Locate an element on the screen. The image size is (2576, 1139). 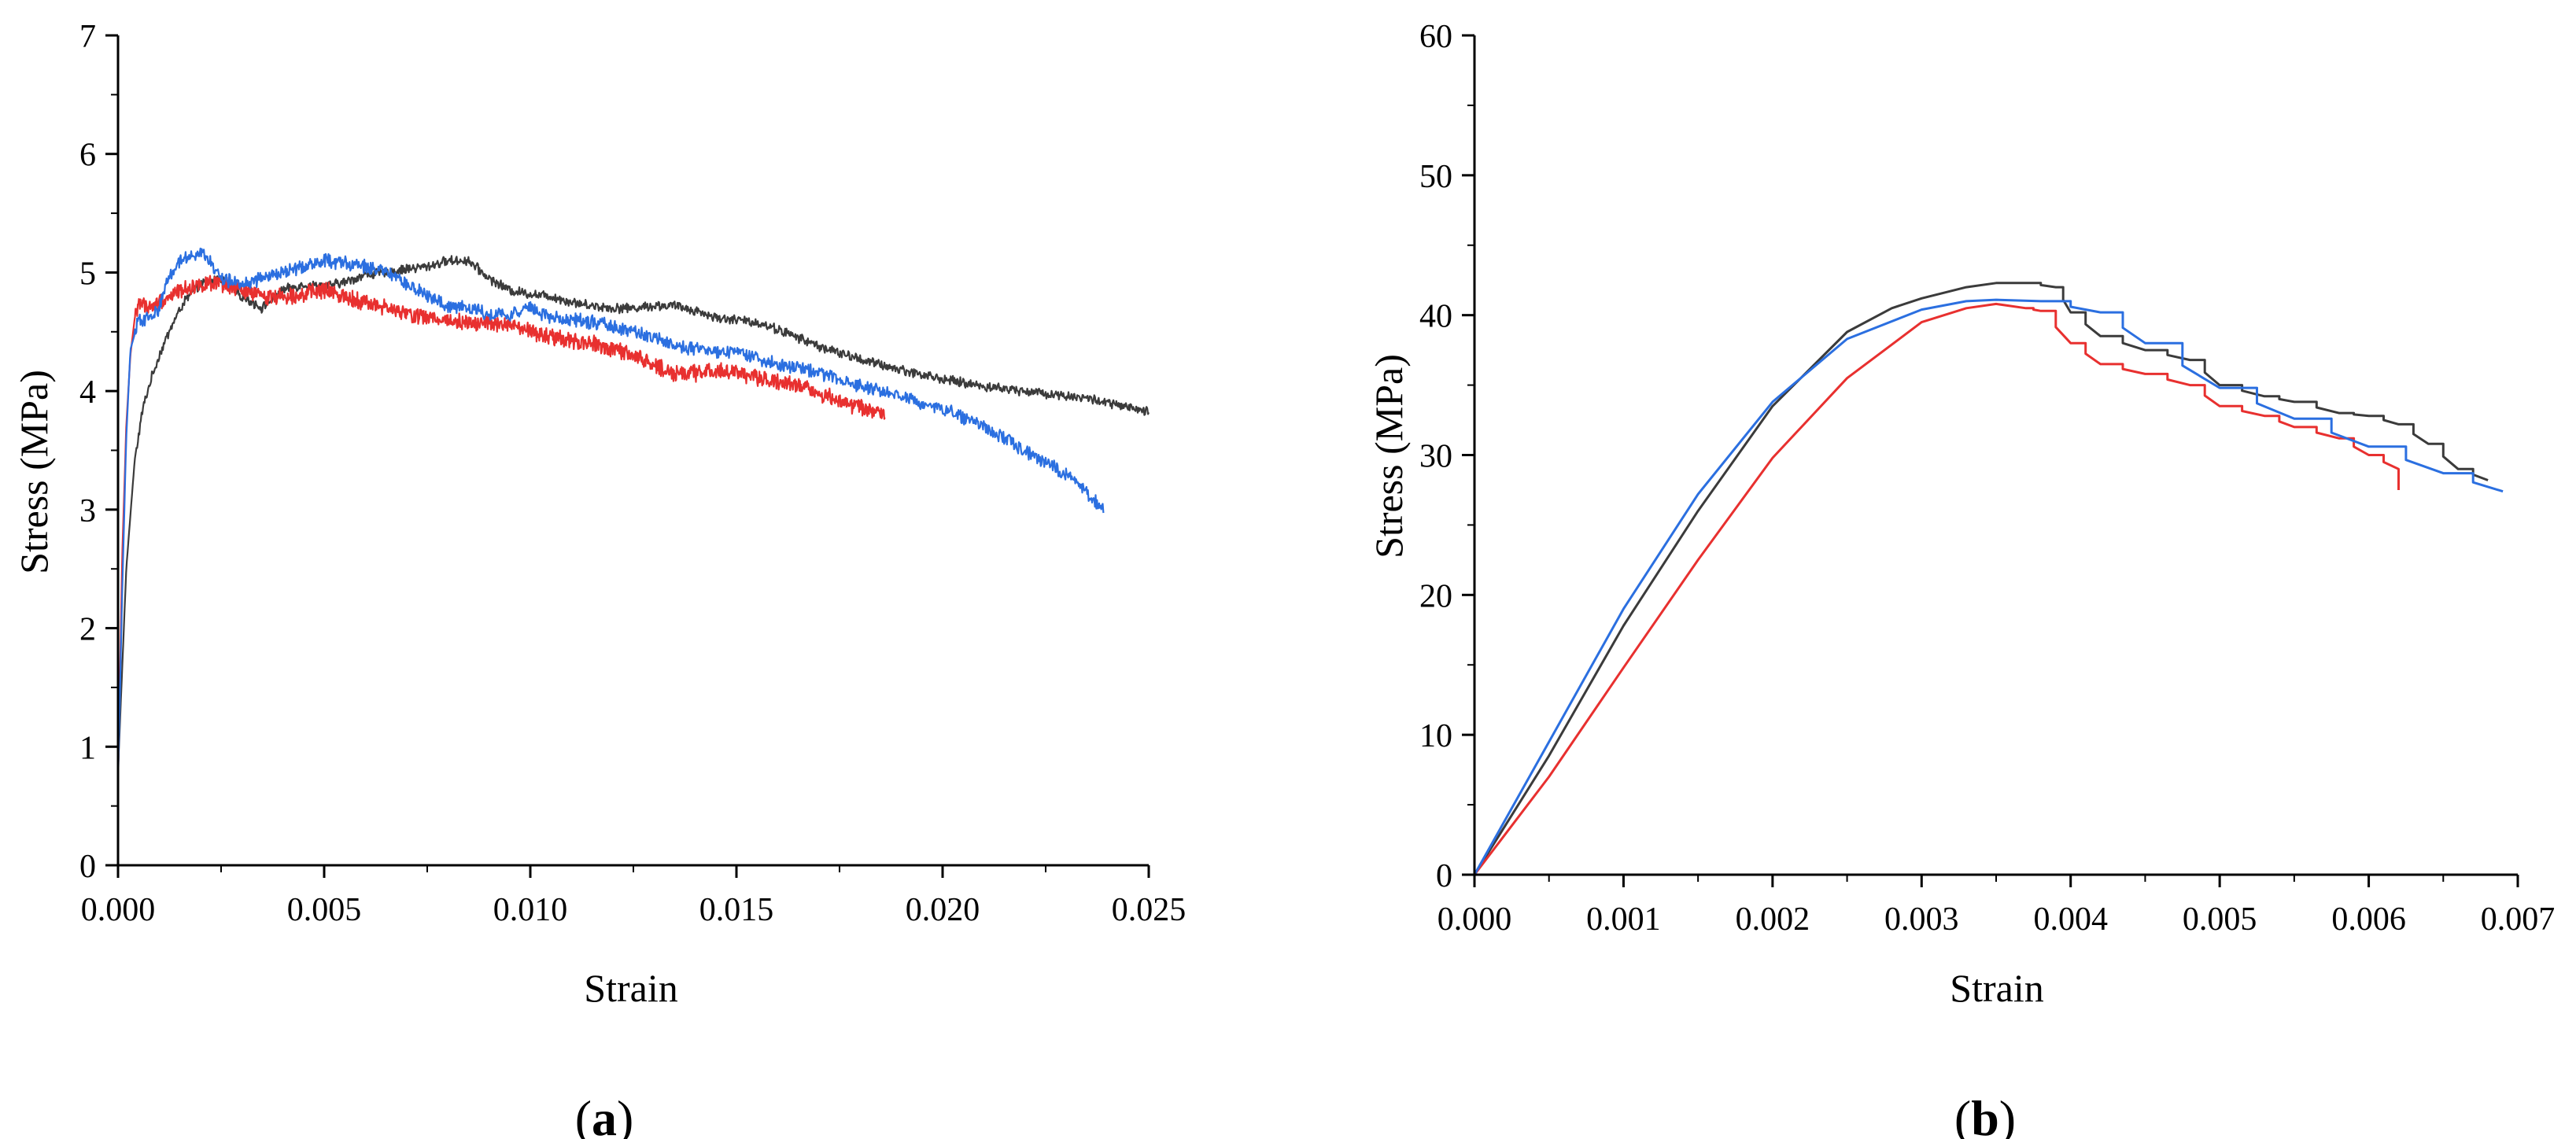
x-tick-label-b: 0.005 is located at coordinates (2220, 919).